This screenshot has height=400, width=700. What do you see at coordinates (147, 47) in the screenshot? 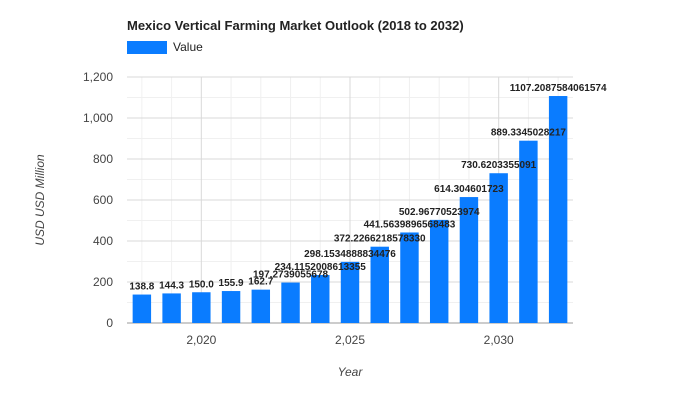
I see `legend-swatch` at bounding box center [147, 47].